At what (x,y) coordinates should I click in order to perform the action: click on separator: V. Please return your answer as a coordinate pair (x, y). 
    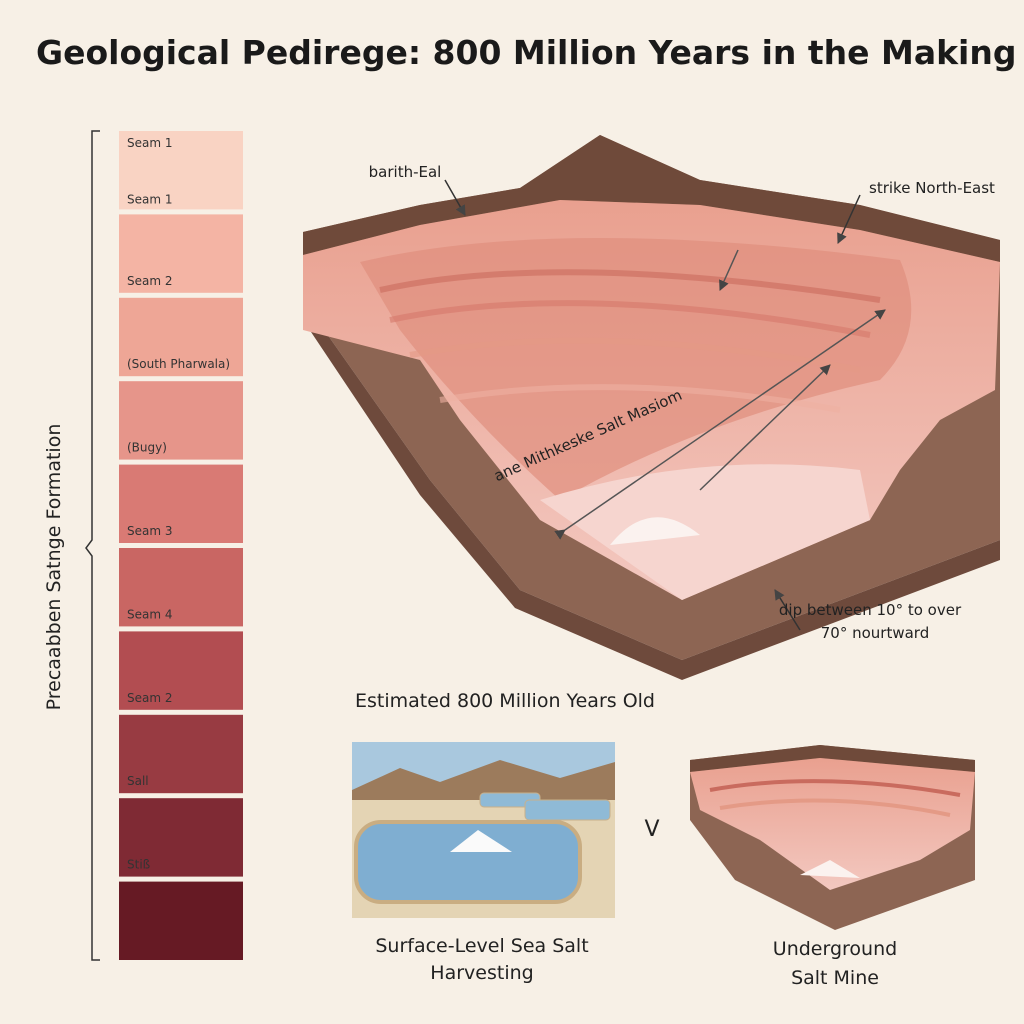
    Looking at the image, I should click on (651, 829).